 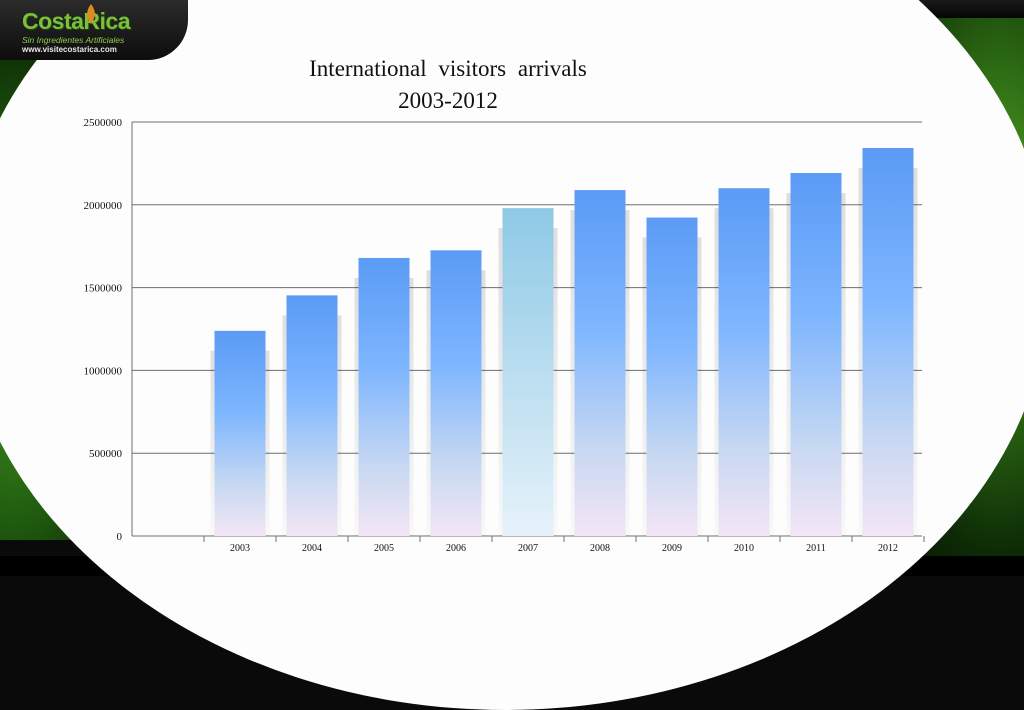 What do you see at coordinates (73, 40) in the screenshot?
I see `logo-tagline: Sin Ingredientes Artificiales` at bounding box center [73, 40].